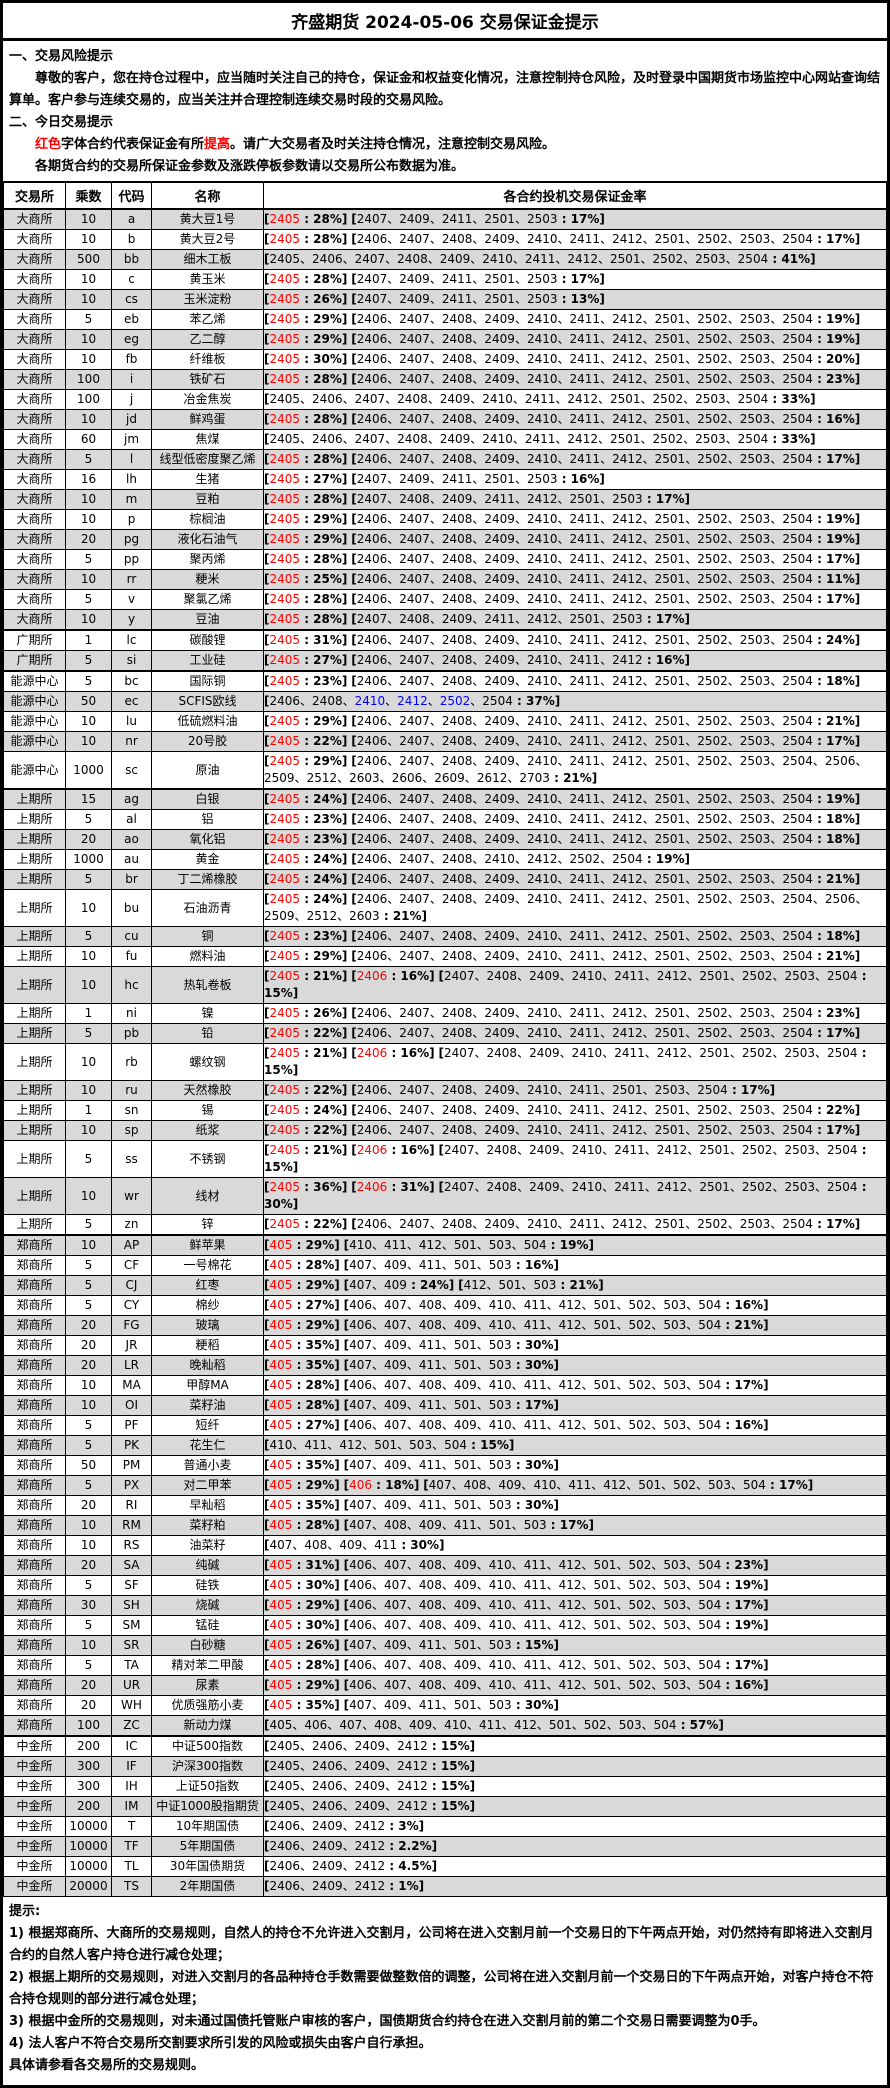 Image resolution: width=890 pixels, height=2088 pixels. What do you see at coordinates (131, 721) in the screenshot?
I see `code-cell: lu` at bounding box center [131, 721].